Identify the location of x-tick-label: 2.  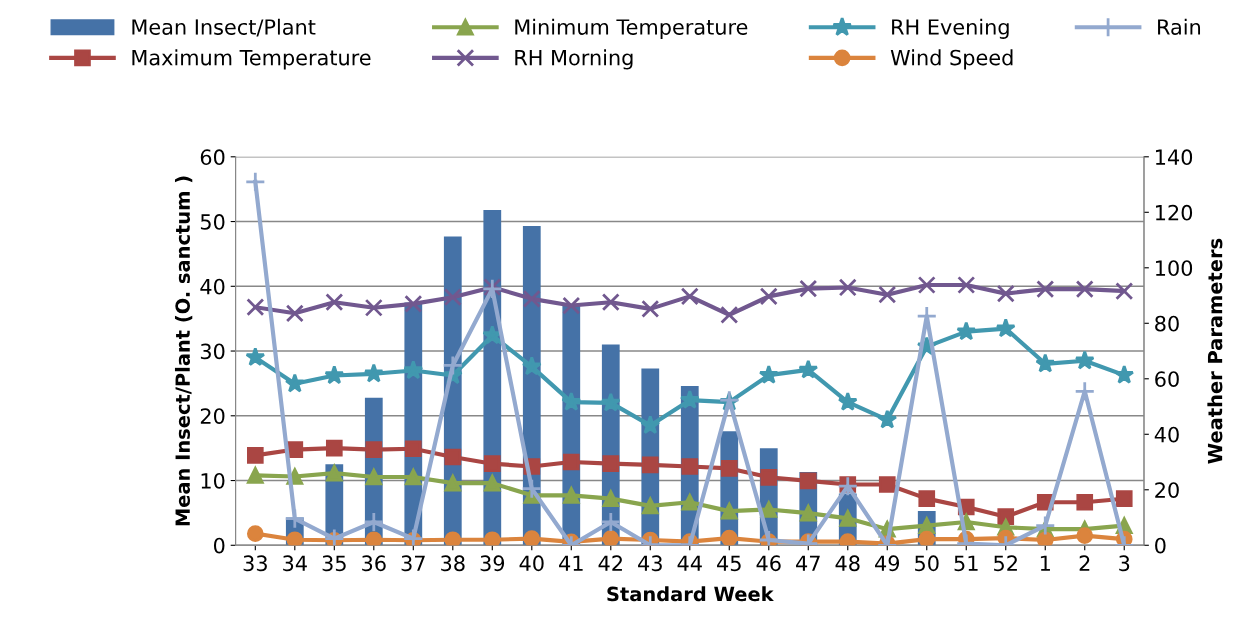
(1084, 563).